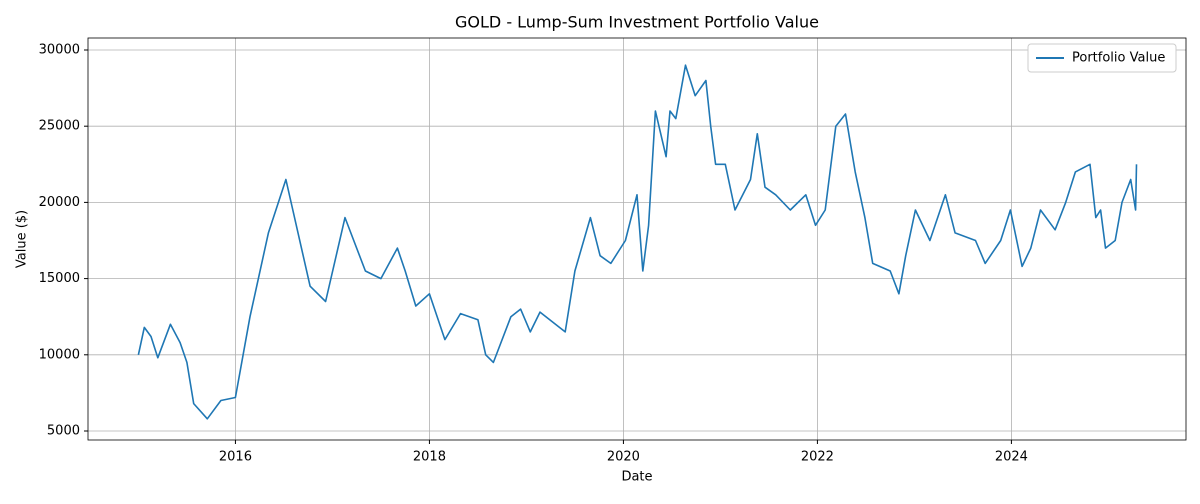  What do you see at coordinates (59, 202) in the screenshot?
I see `y-tick-label: 20000` at bounding box center [59, 202].